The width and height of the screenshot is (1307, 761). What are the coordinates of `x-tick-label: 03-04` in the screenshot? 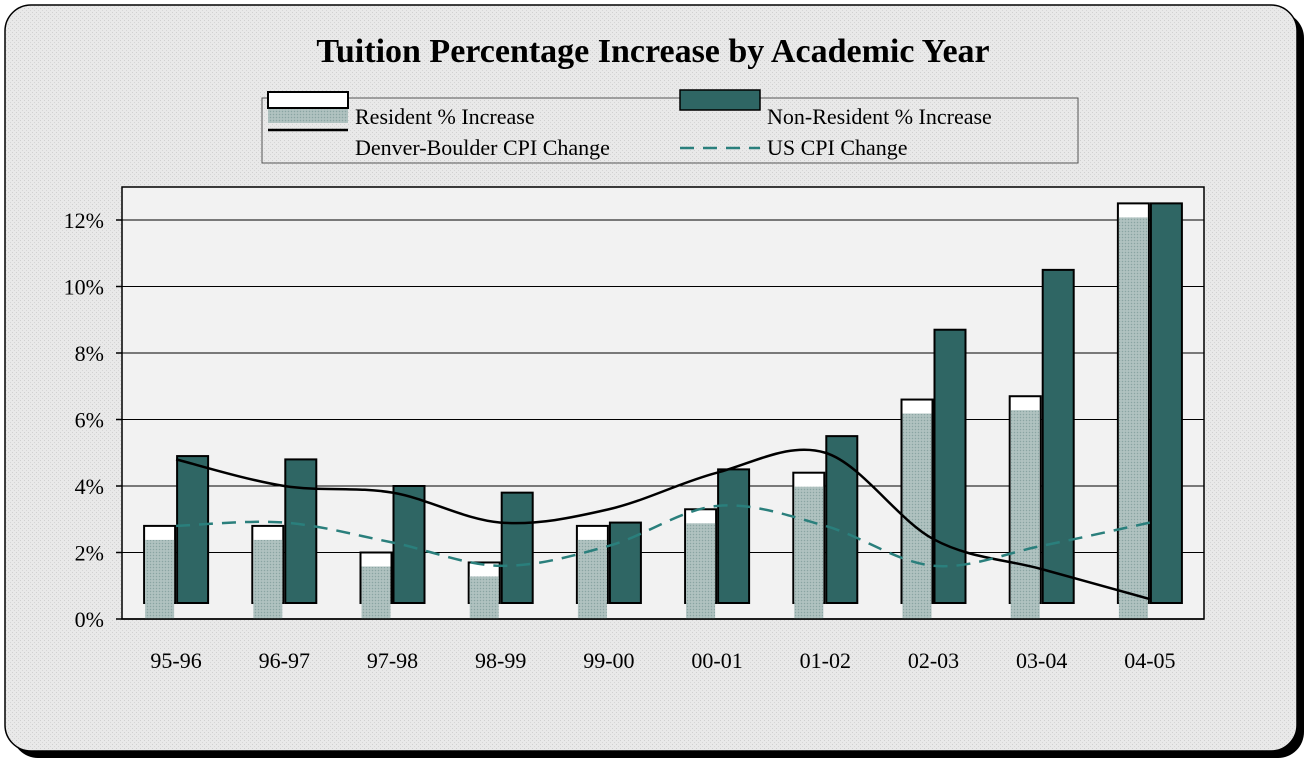 It's located at (1041, 660).